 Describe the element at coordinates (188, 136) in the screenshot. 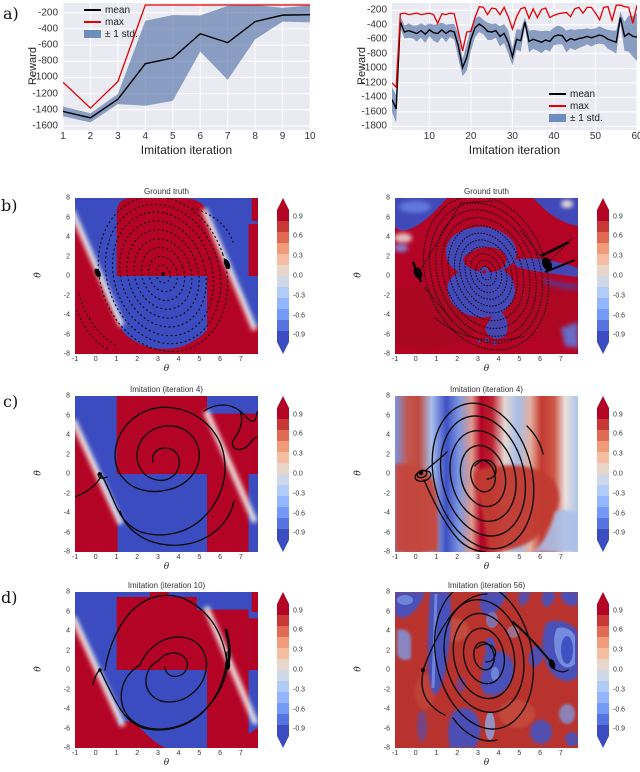

I see `reward-chart-left-xticks: 1 2 3 4 5 6 7 8 9 10` at that location.